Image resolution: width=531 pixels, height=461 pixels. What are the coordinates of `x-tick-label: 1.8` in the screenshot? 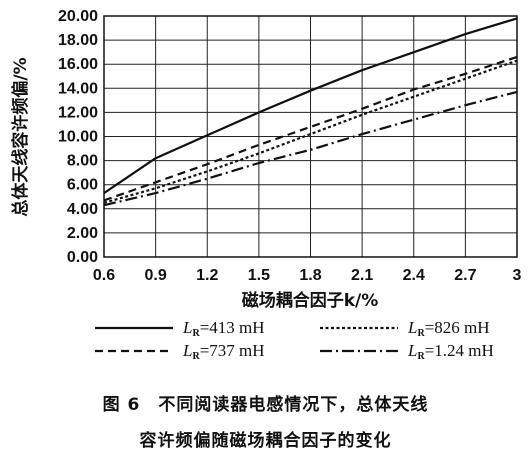 It's located at (310, 275).